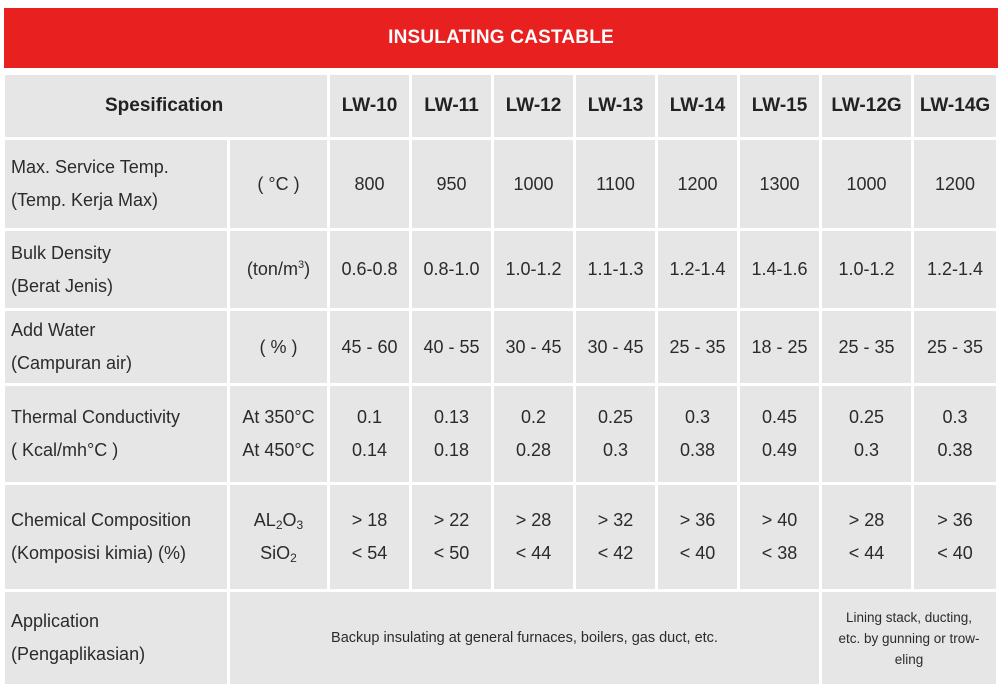 Image resolution: width=1000 pixels, height=693 pixels. Describe the element at coordinates (62, 285) in the screenshot. I see `param-name-line2: (Berat Jenis)` at that location.